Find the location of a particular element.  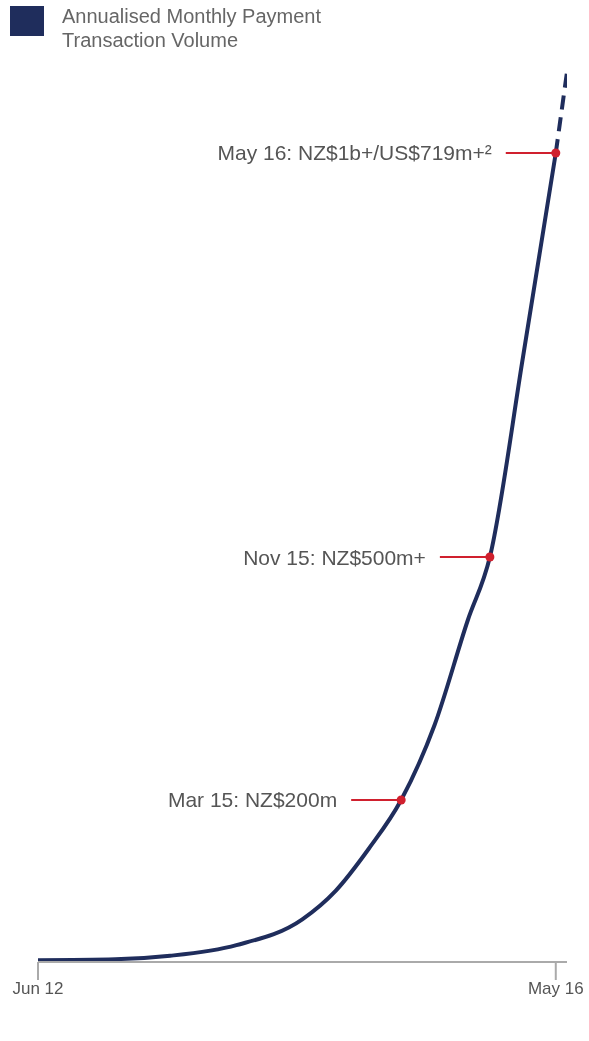

annotation: Nov 15: NZ$500m+ is located at coordinates (334, 557).